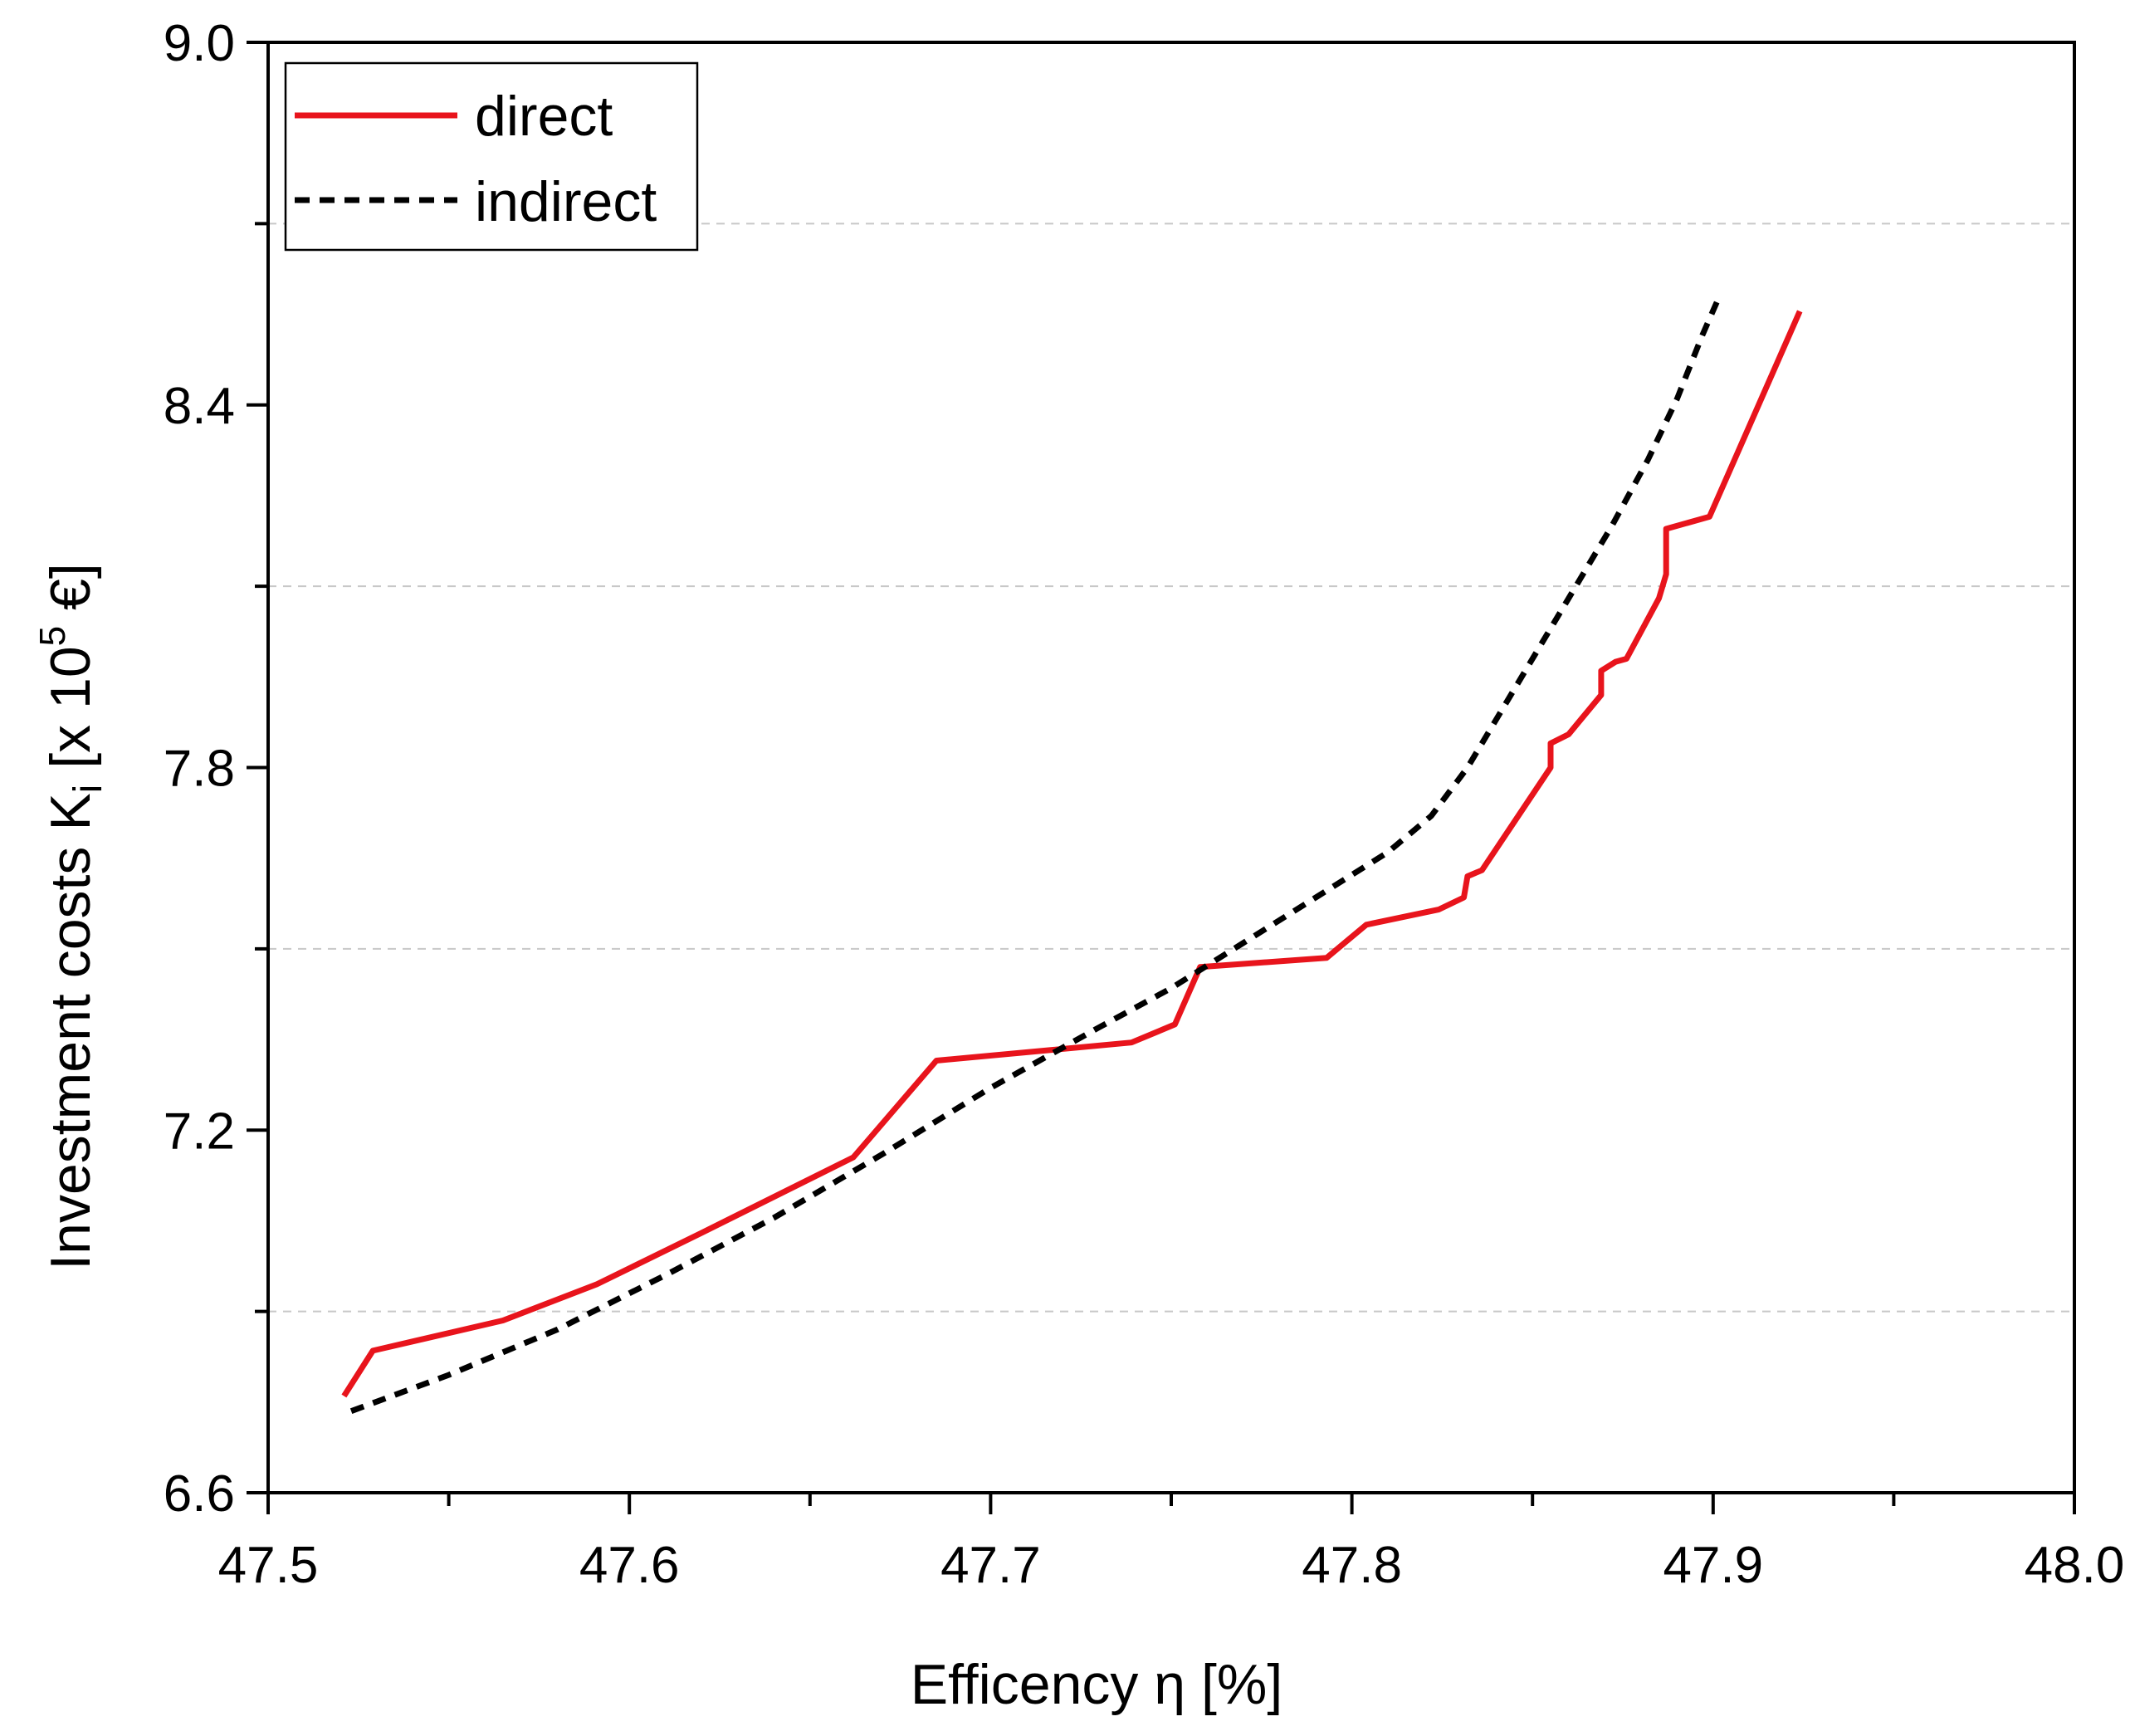 The width and height of the screenshot is (2130, 1736). What do you see at coordinates (70, 715) in the screenshot?
I see `y-axis-title-rest: [x 10` at bounding box center [70, 715].